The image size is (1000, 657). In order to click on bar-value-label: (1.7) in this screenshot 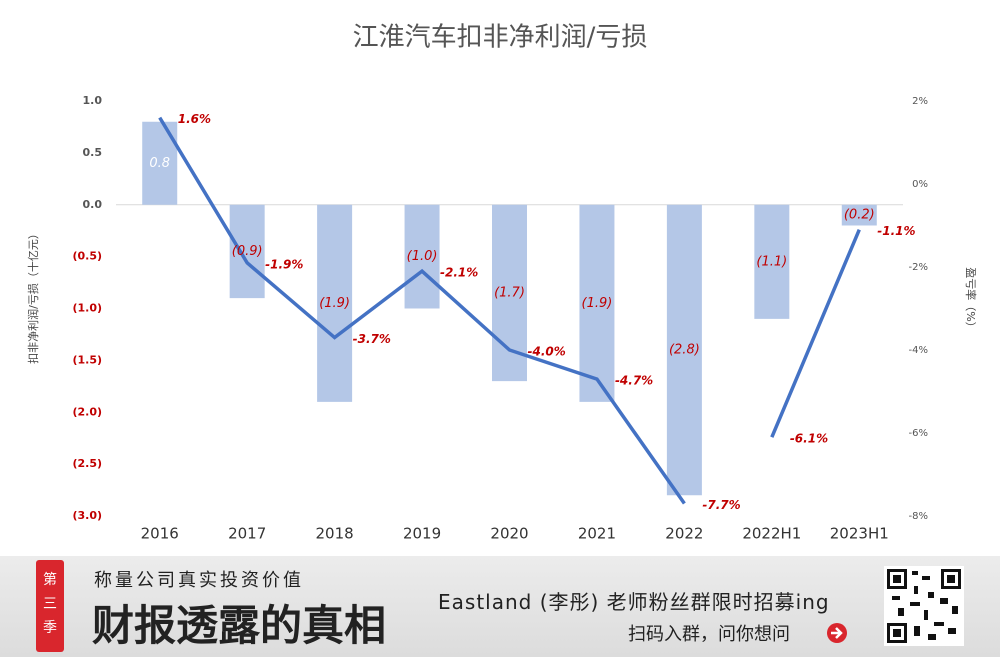, I will do `click(509, 292)`.